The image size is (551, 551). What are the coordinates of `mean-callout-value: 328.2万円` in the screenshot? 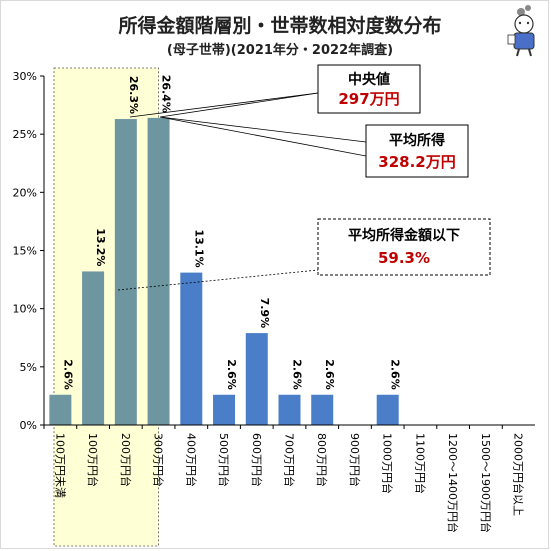 It's located at (416, 162).